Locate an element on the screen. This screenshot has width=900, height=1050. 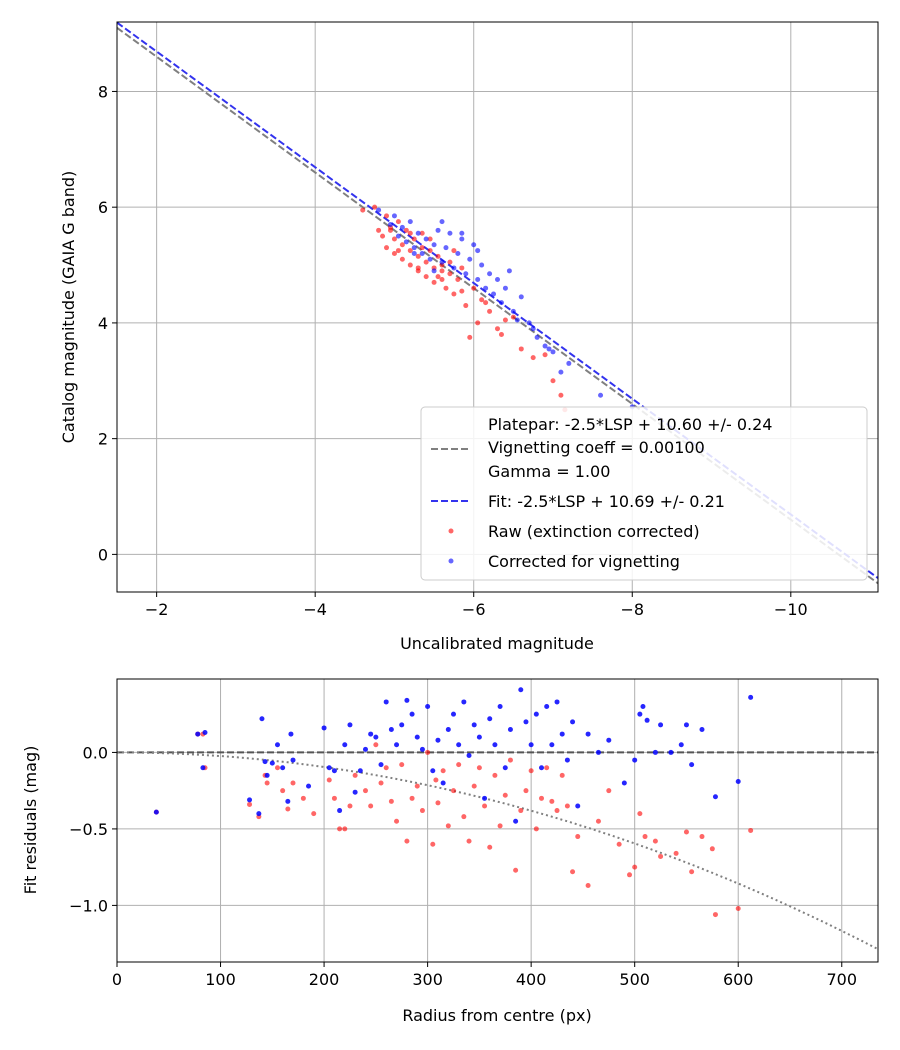
x-tick-label: 500 is located at coordinates (634, 979).